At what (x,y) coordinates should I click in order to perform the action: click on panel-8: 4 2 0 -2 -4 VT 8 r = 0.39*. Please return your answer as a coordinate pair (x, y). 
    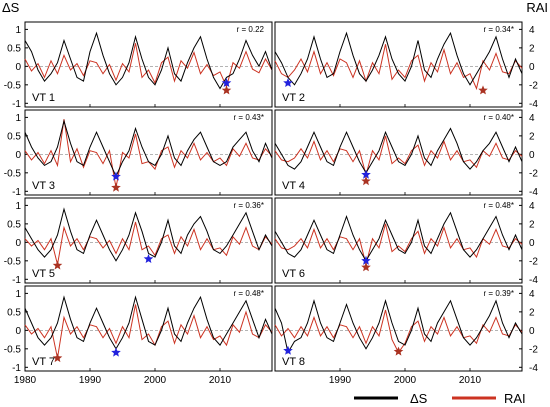
    Looking at the image, I should click on (406, 329).